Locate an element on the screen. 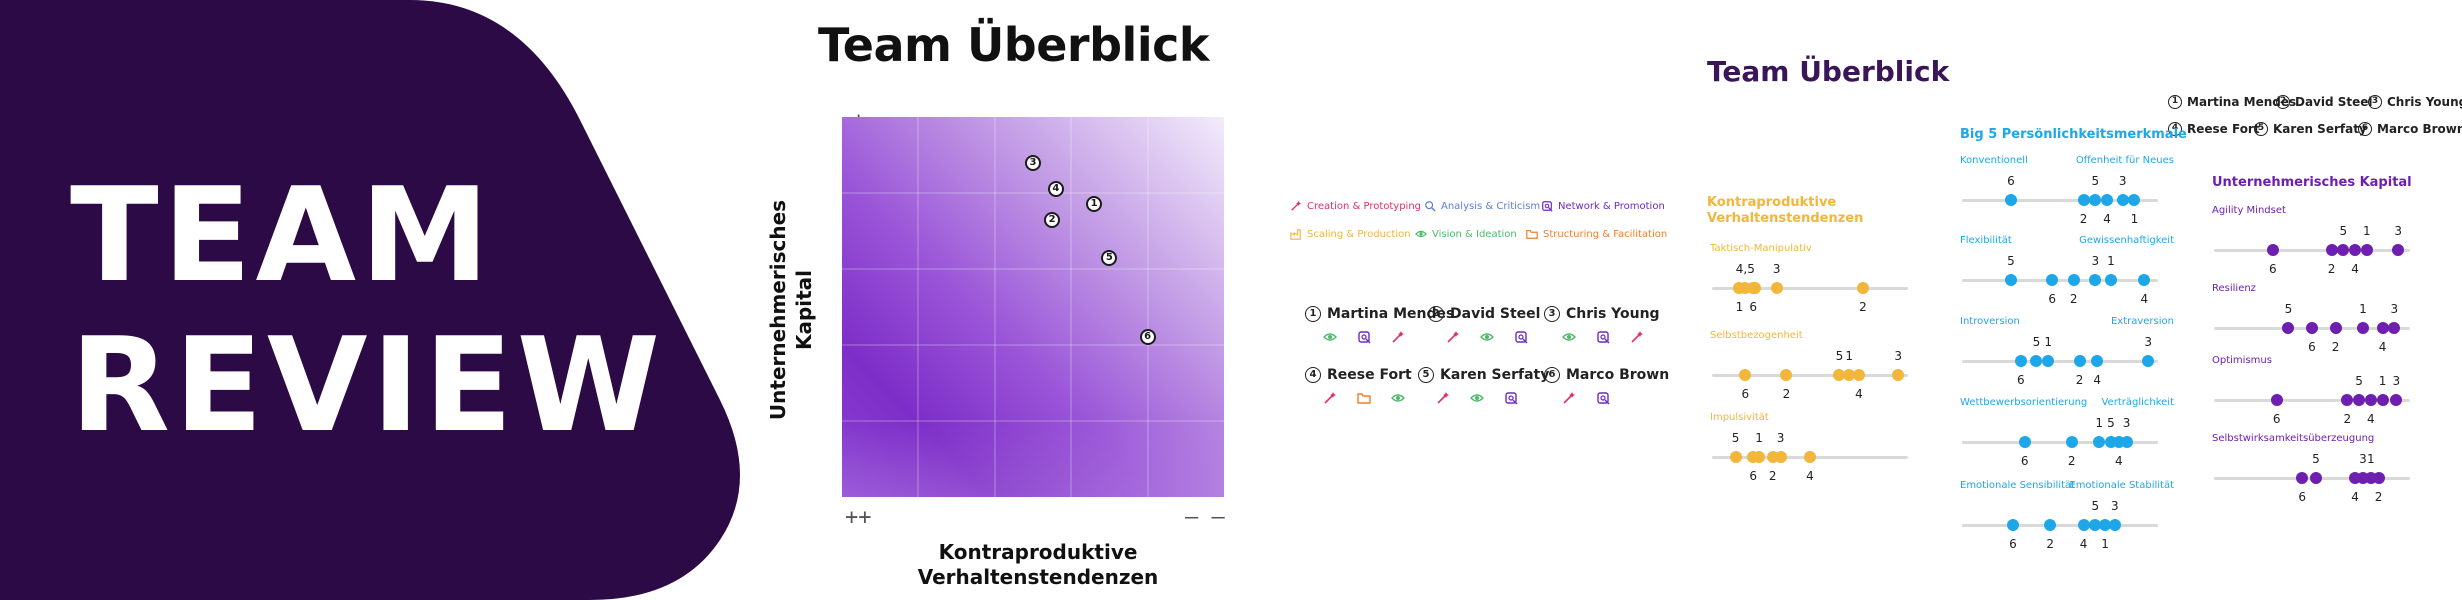 This screenshot has width=2462, height=600. overview-title: Team Überblick is located at coordinates (1828, 71).